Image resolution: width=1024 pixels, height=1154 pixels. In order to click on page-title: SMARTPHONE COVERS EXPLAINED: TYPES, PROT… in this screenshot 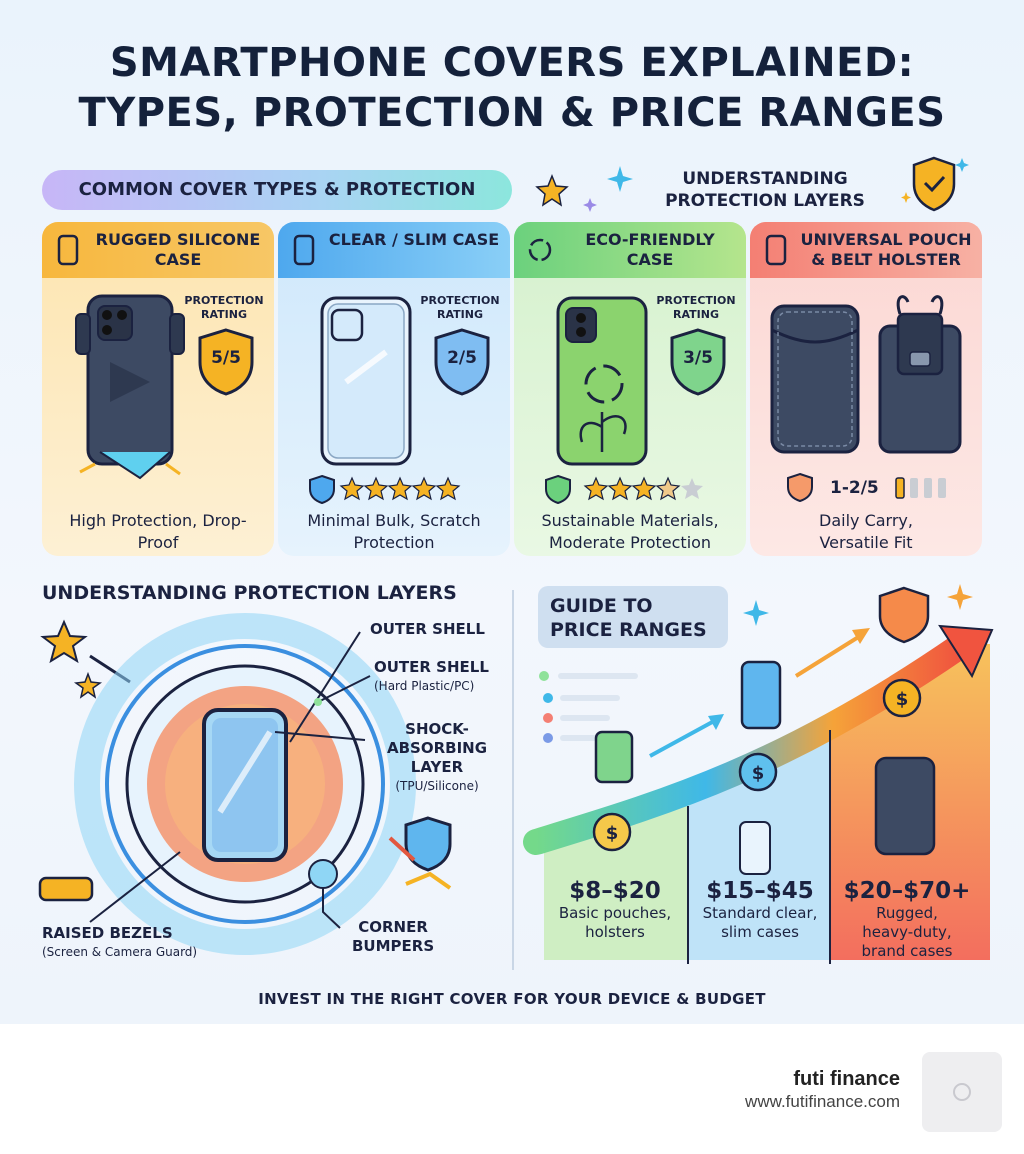, I will do `click(512, 88)`.